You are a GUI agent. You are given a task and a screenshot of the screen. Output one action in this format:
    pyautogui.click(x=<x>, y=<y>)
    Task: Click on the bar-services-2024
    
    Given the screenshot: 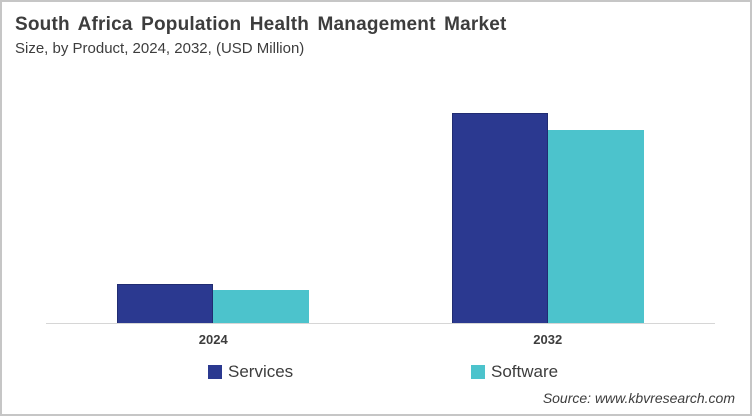 What is the action you would take?
    pyautogui.click(x=165, y=304)
    